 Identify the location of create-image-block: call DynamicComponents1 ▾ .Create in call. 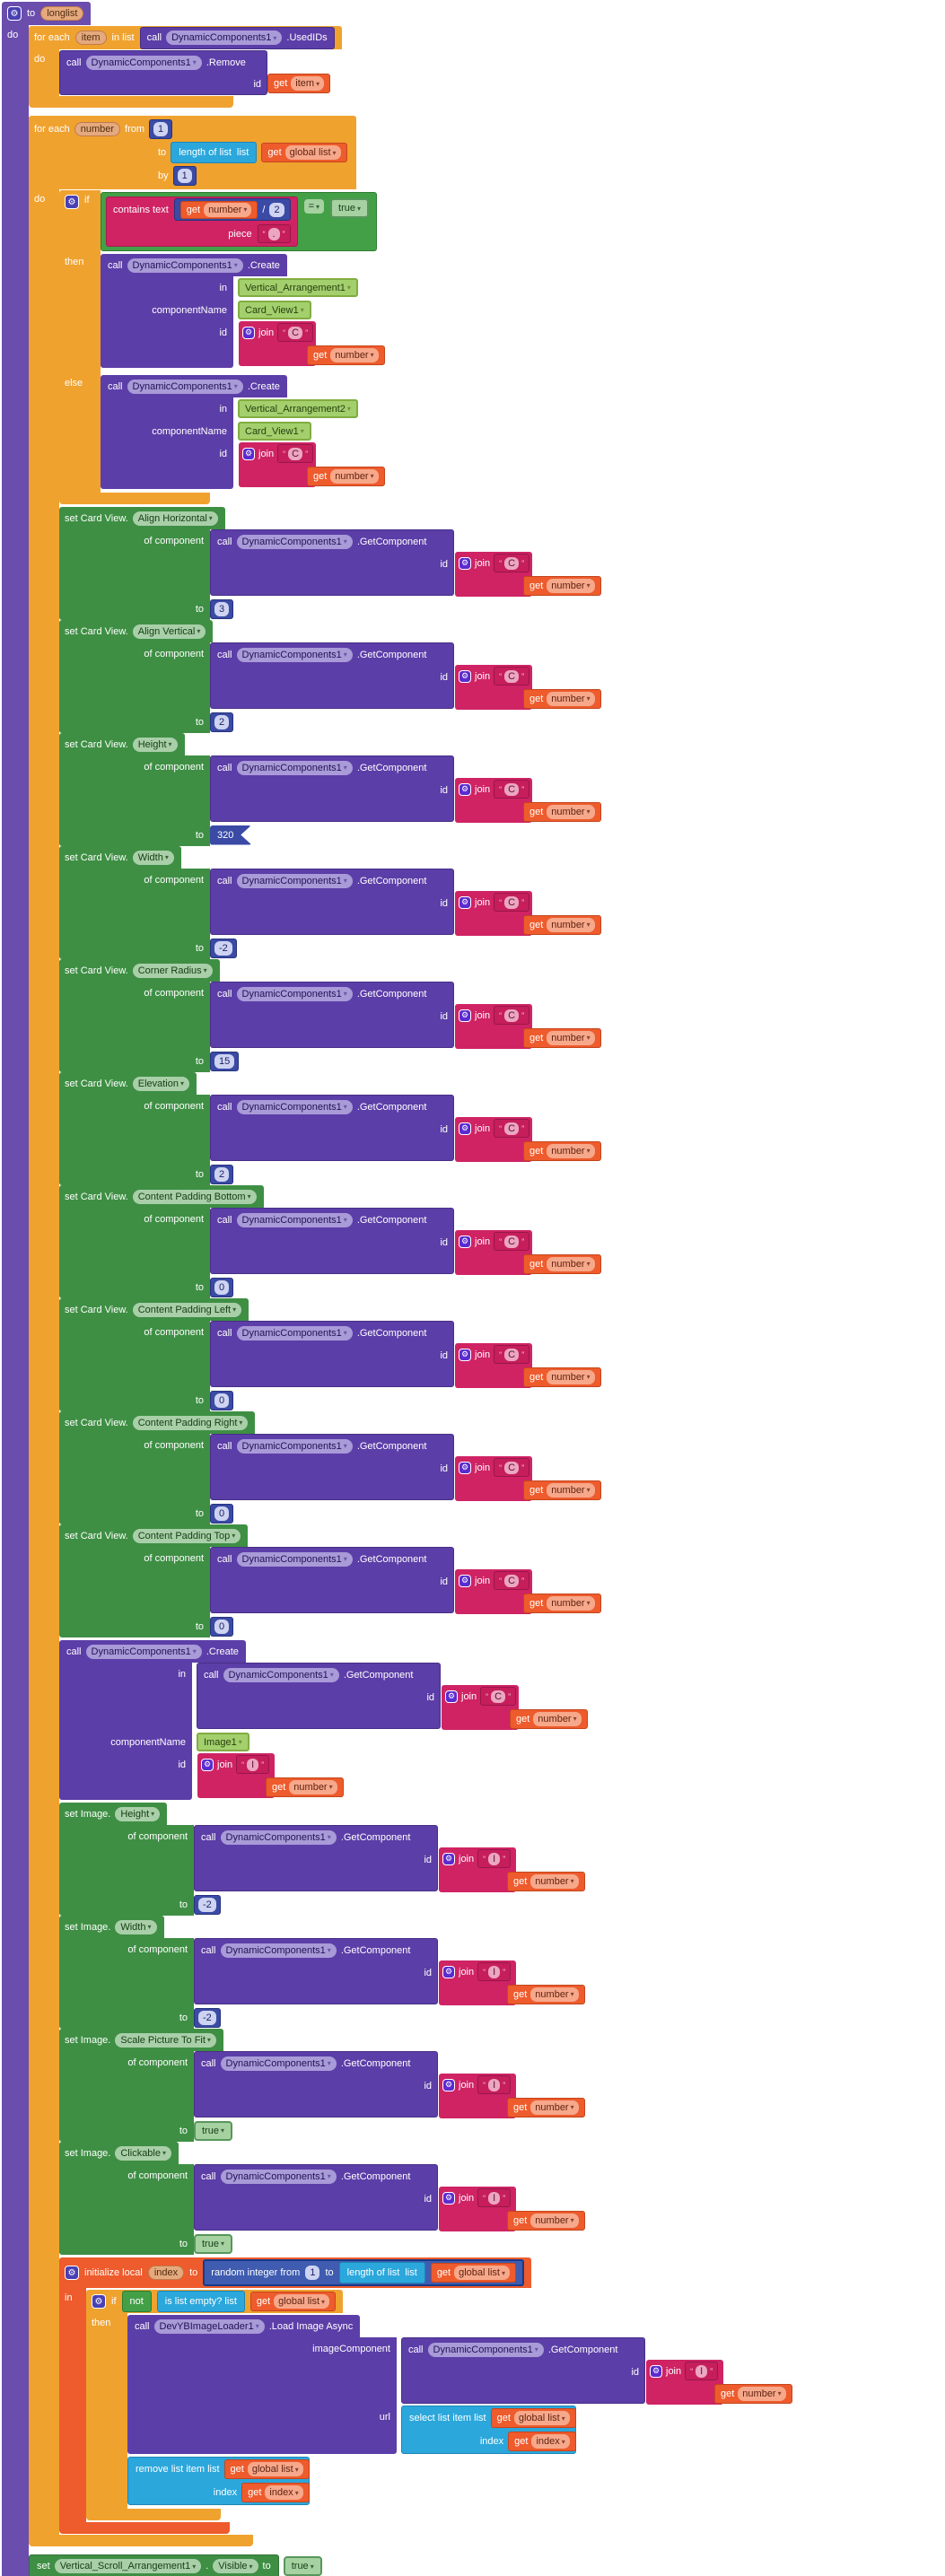
(323, 1720).